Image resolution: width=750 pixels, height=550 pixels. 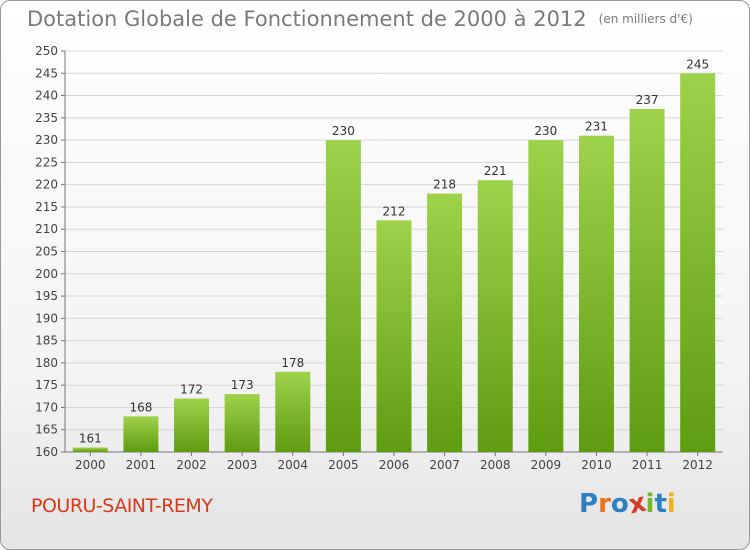 I want to click on y-tick-label: 205, so click(x=46, y=252).